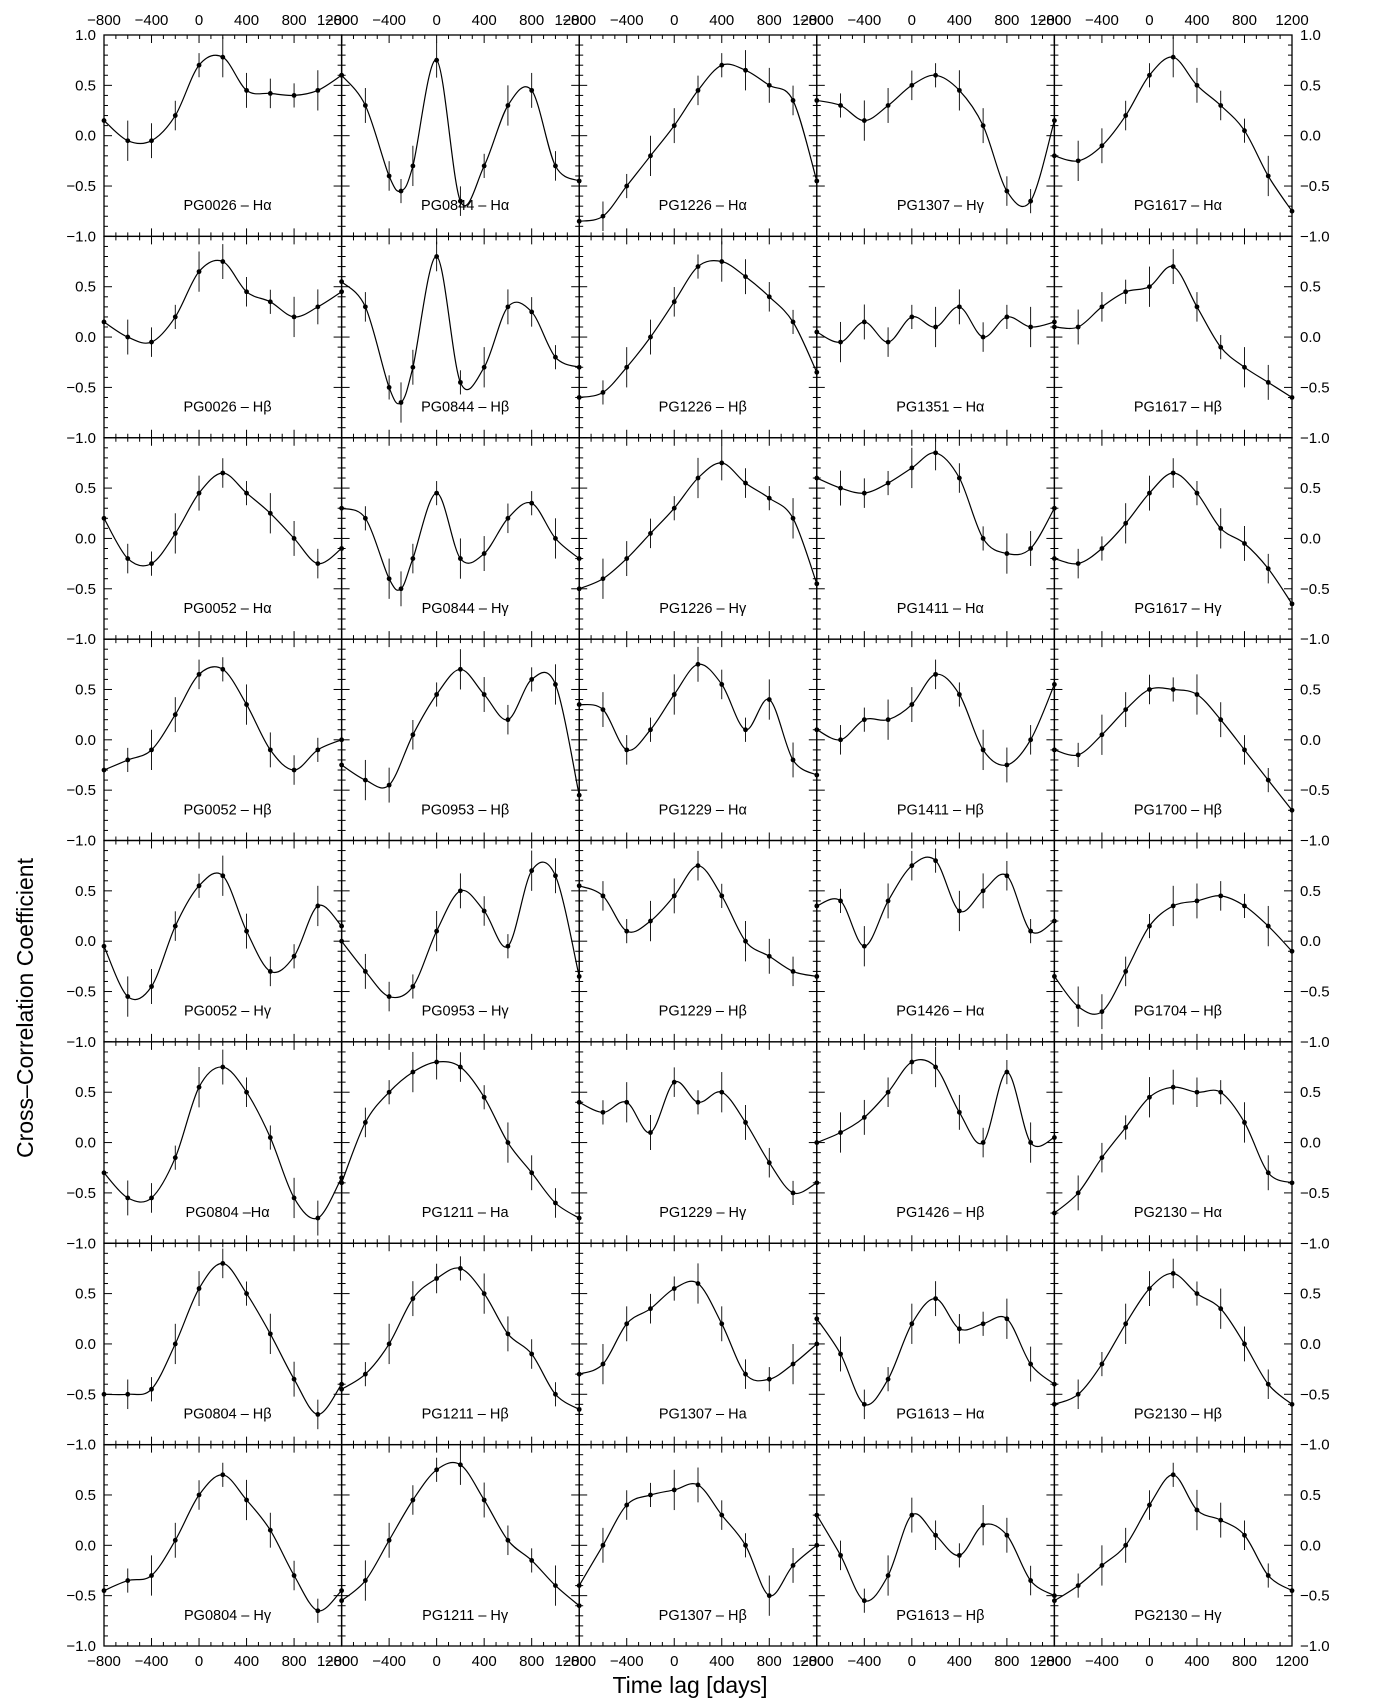 The width and height of the screenshot is (1373, 1698). What do you see at coordinates (1178, 609) in the screenshot?
I see `panel-label: PG1617 – Hγ` at bounding box center [1178, 609].